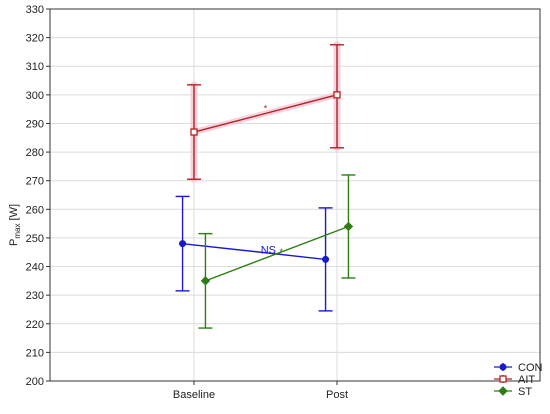 This screenshot has width=550, height=414. What do you see at coordinates (35, 325) in the screenshot?
I see `y-tick-label: 220` at bounding box center [35, 325].